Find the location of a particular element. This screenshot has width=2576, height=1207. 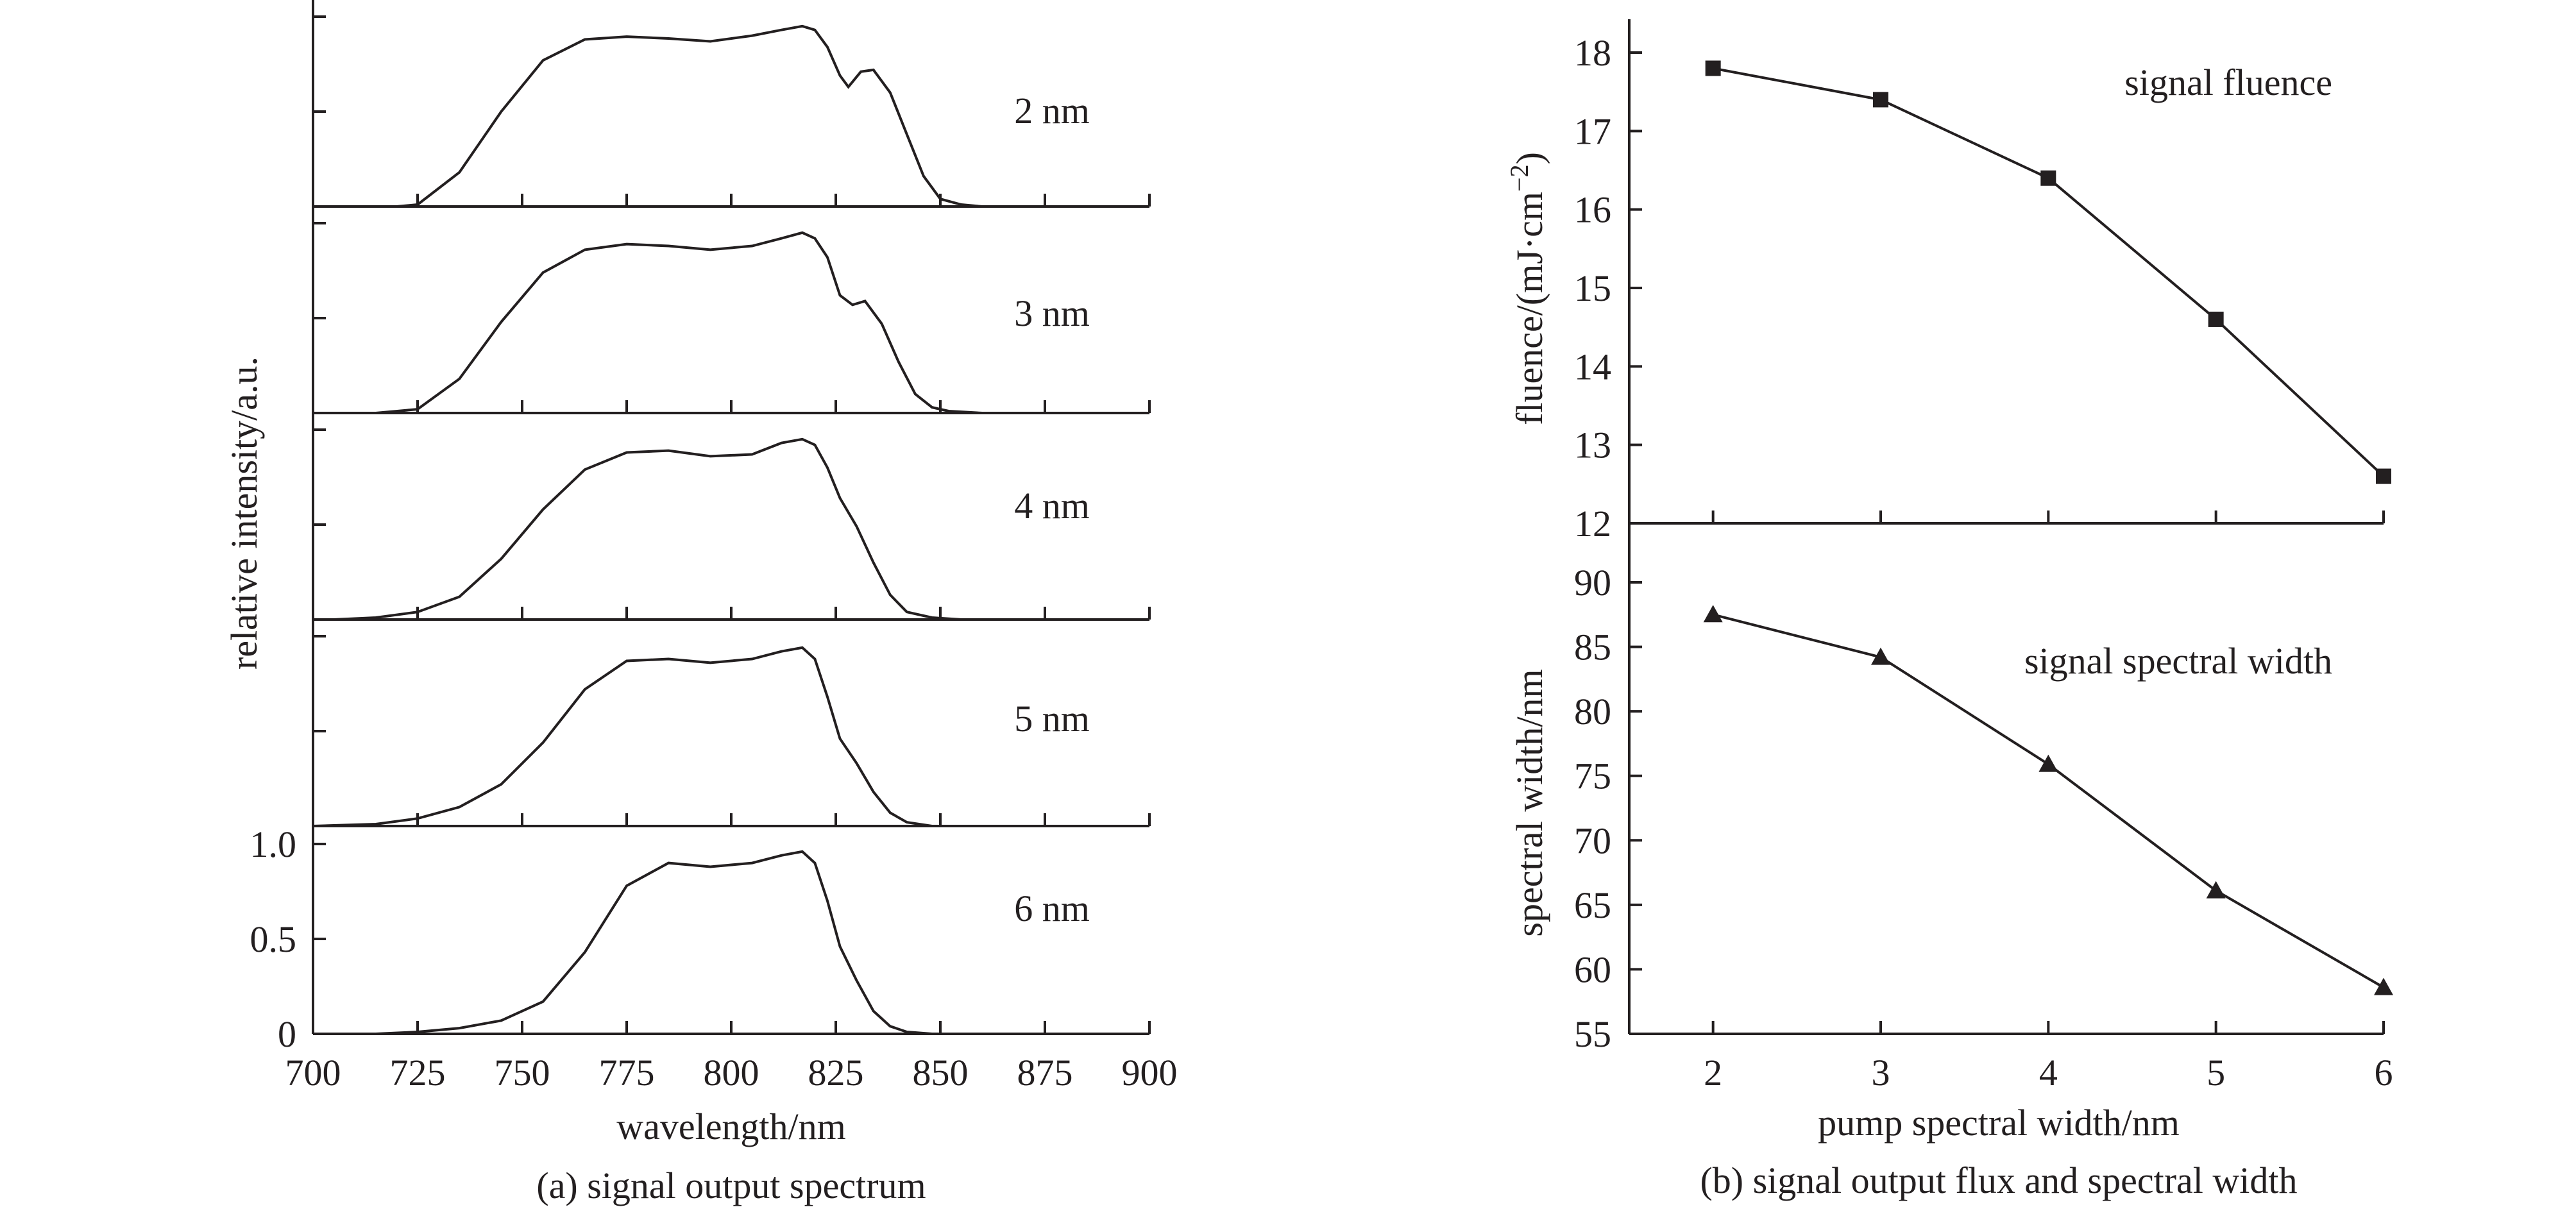

fluence-y-axis-title: fluence/(mJ·cm−2) is located at coordinates (1527, 288).